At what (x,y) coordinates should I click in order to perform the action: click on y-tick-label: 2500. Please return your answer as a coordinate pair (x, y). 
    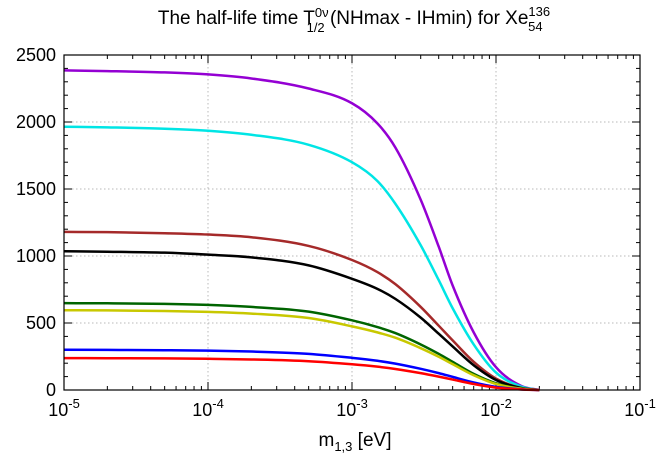
    Looking at the image, I should click on (36, 55).